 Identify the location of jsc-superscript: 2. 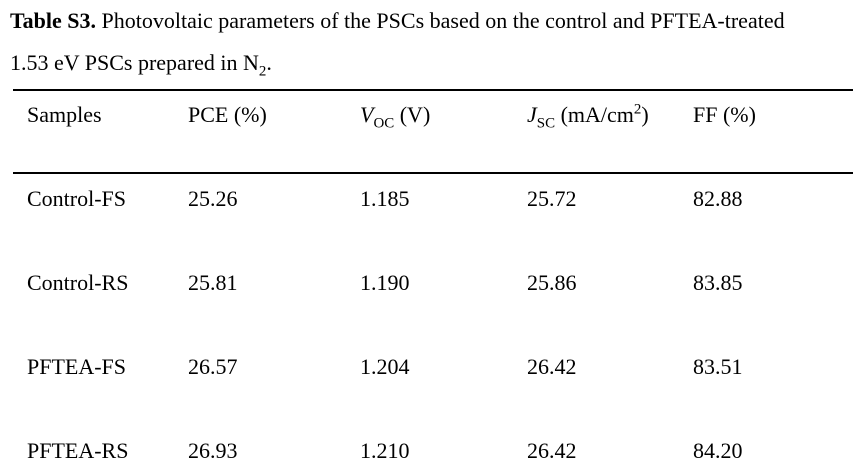
(637, 109).